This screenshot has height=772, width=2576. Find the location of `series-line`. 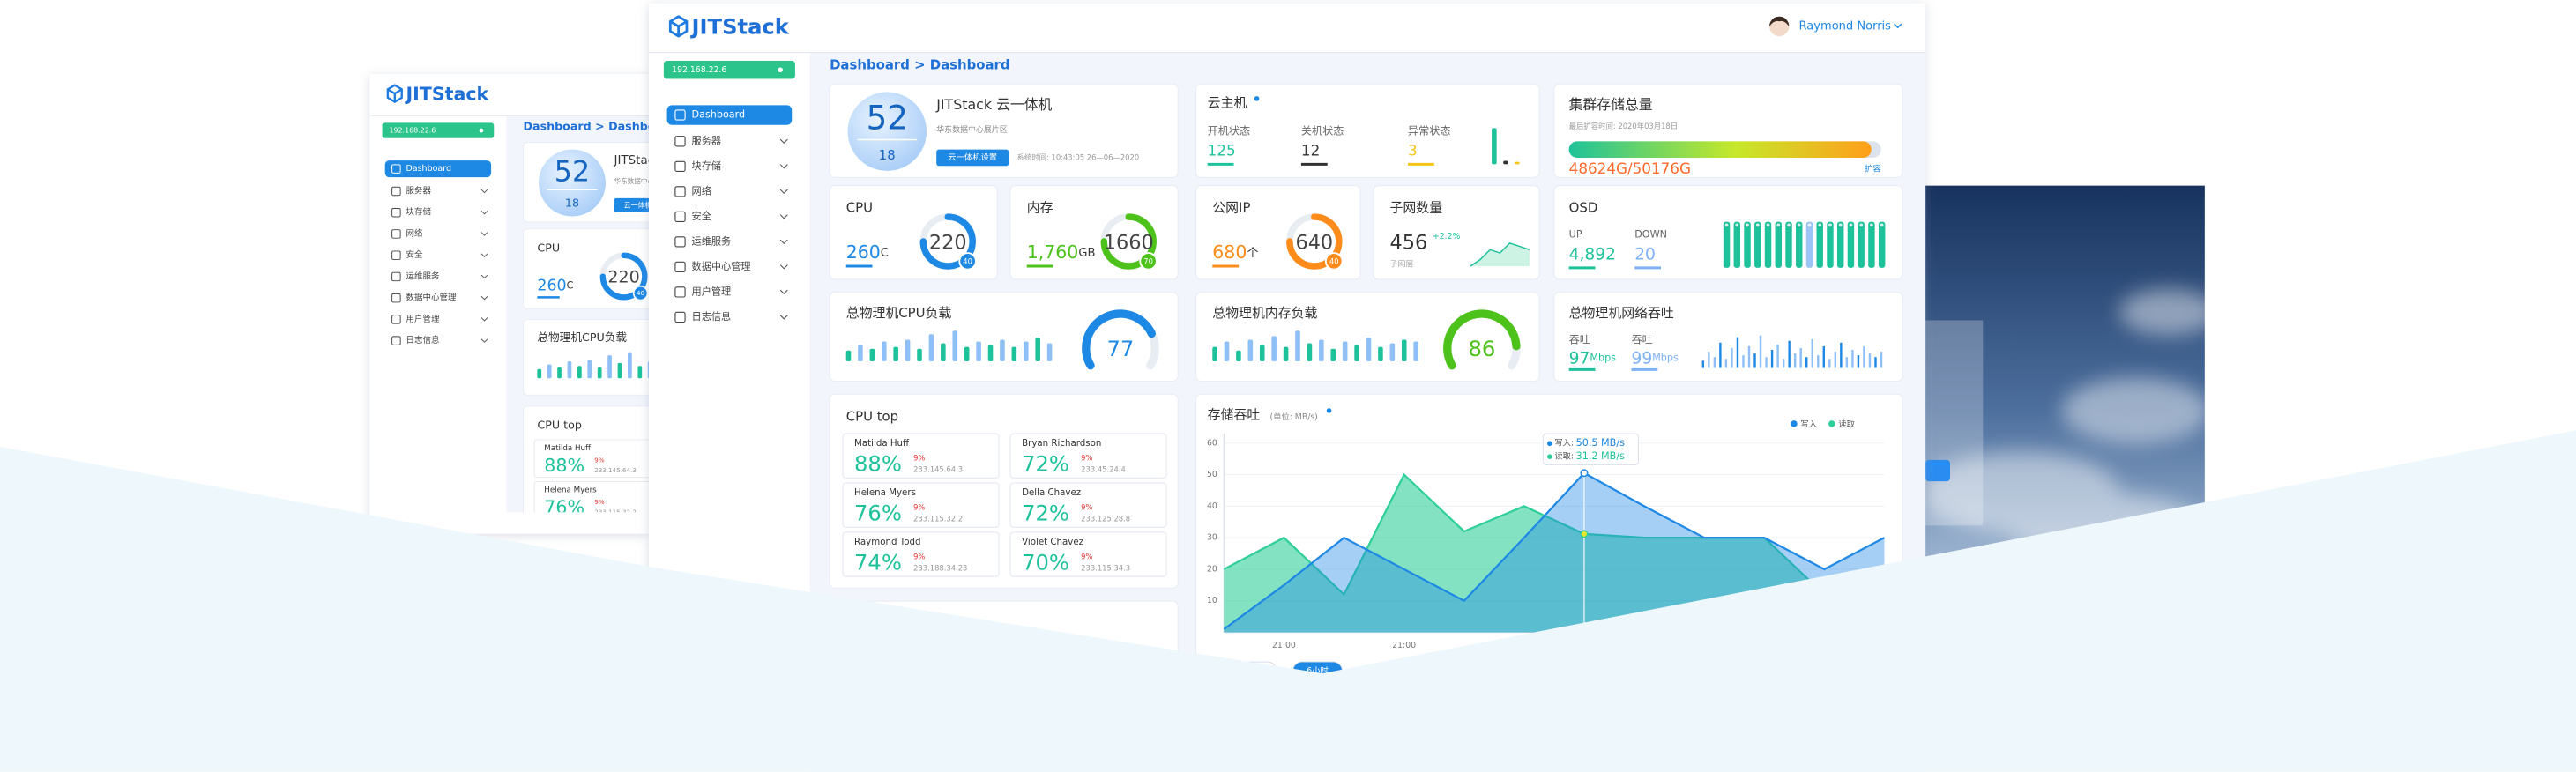

series-line is located at coordinates (1554, 534).